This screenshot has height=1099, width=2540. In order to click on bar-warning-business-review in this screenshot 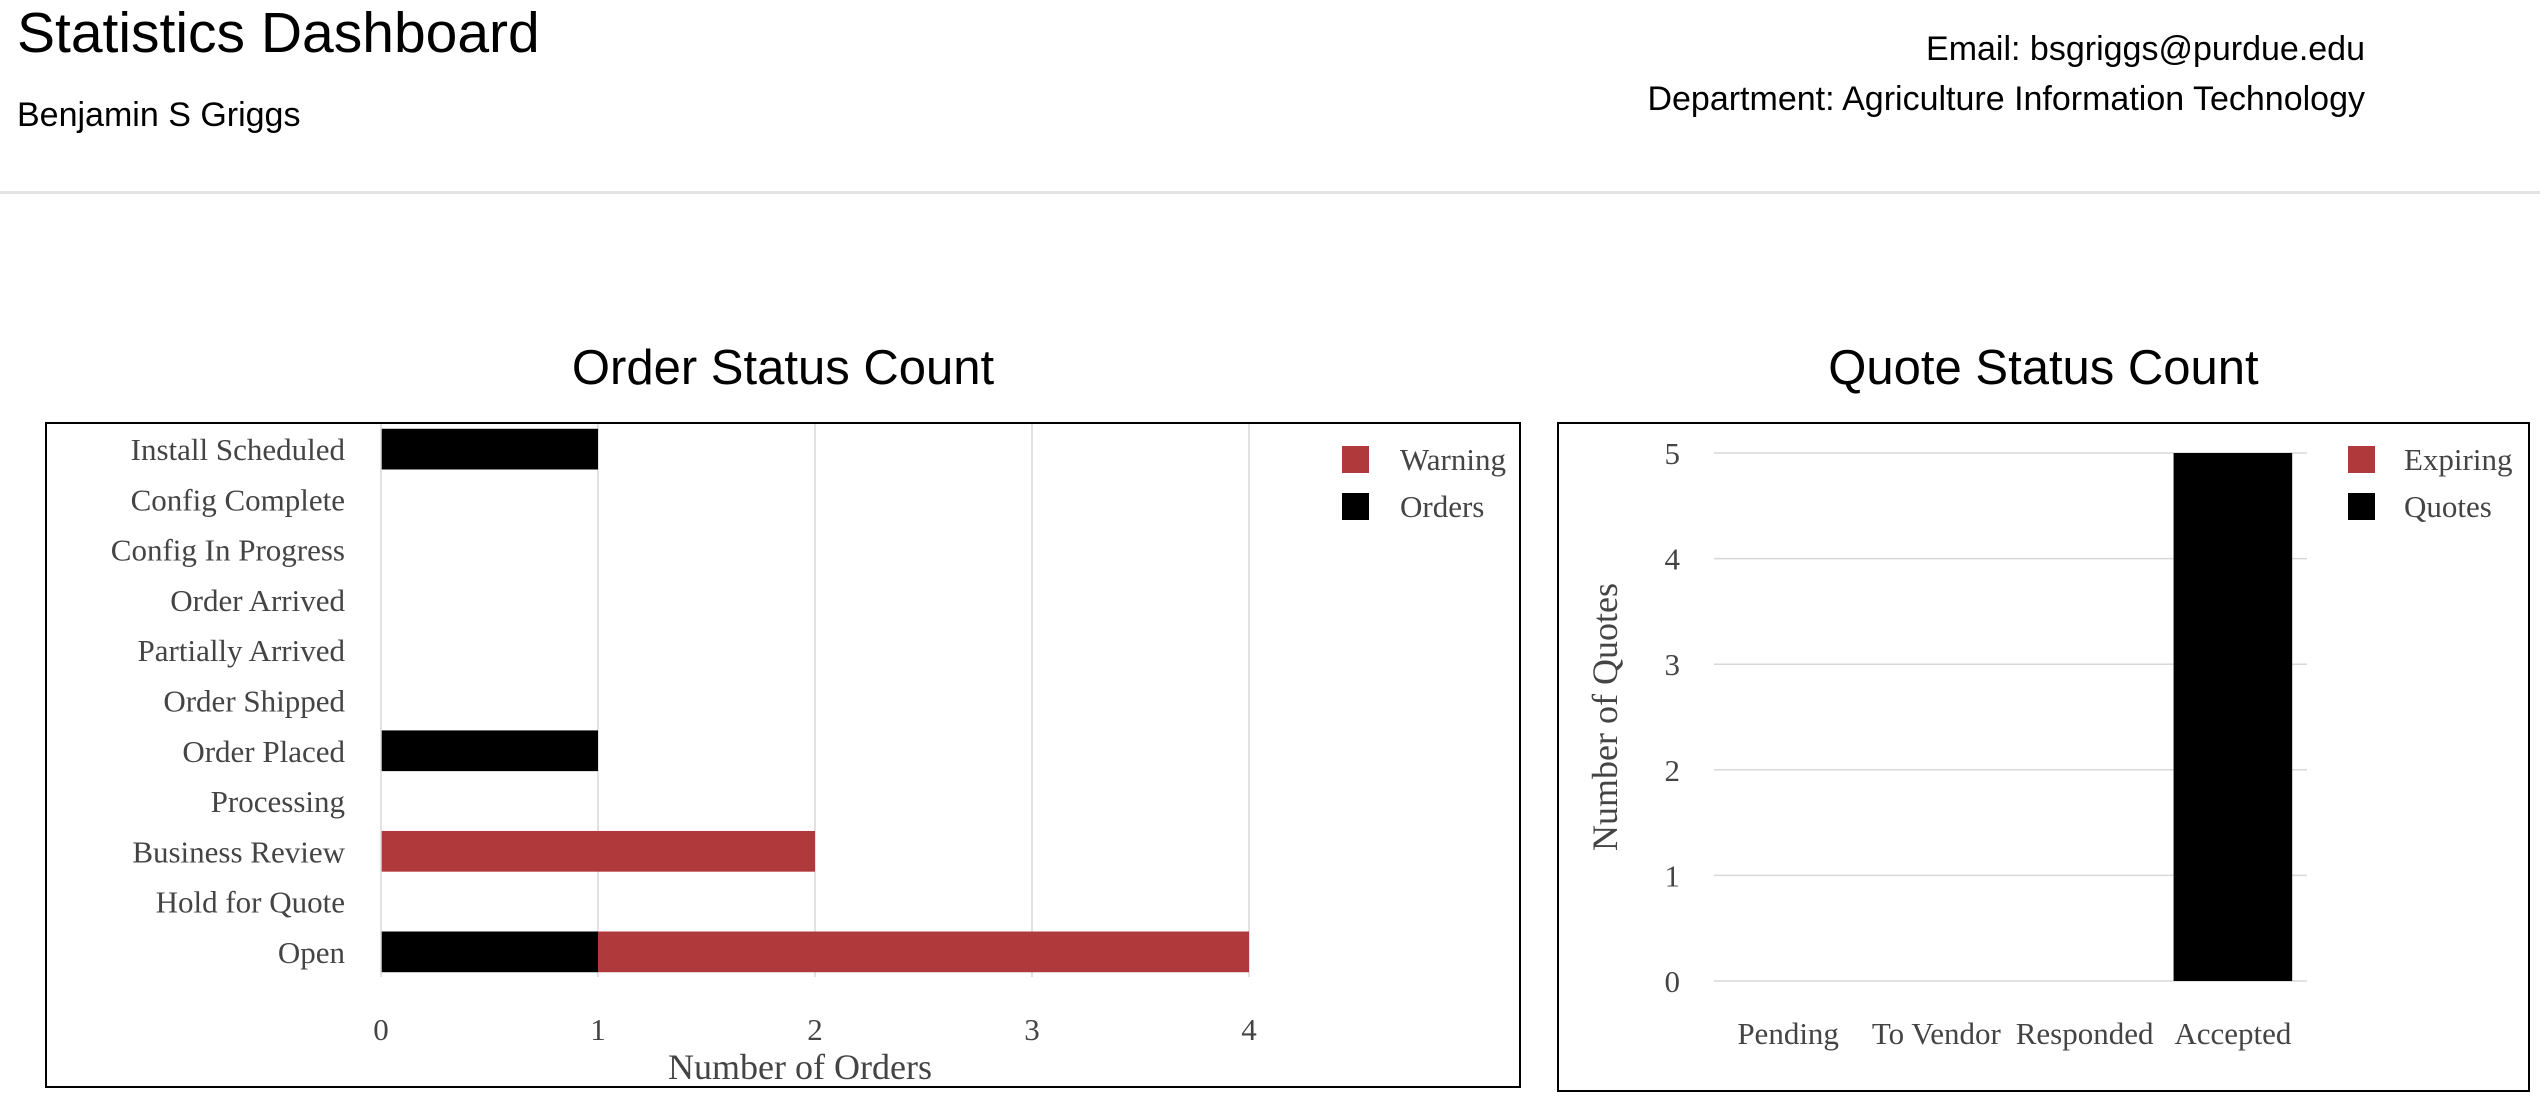, I will do `click(598, 851)`.